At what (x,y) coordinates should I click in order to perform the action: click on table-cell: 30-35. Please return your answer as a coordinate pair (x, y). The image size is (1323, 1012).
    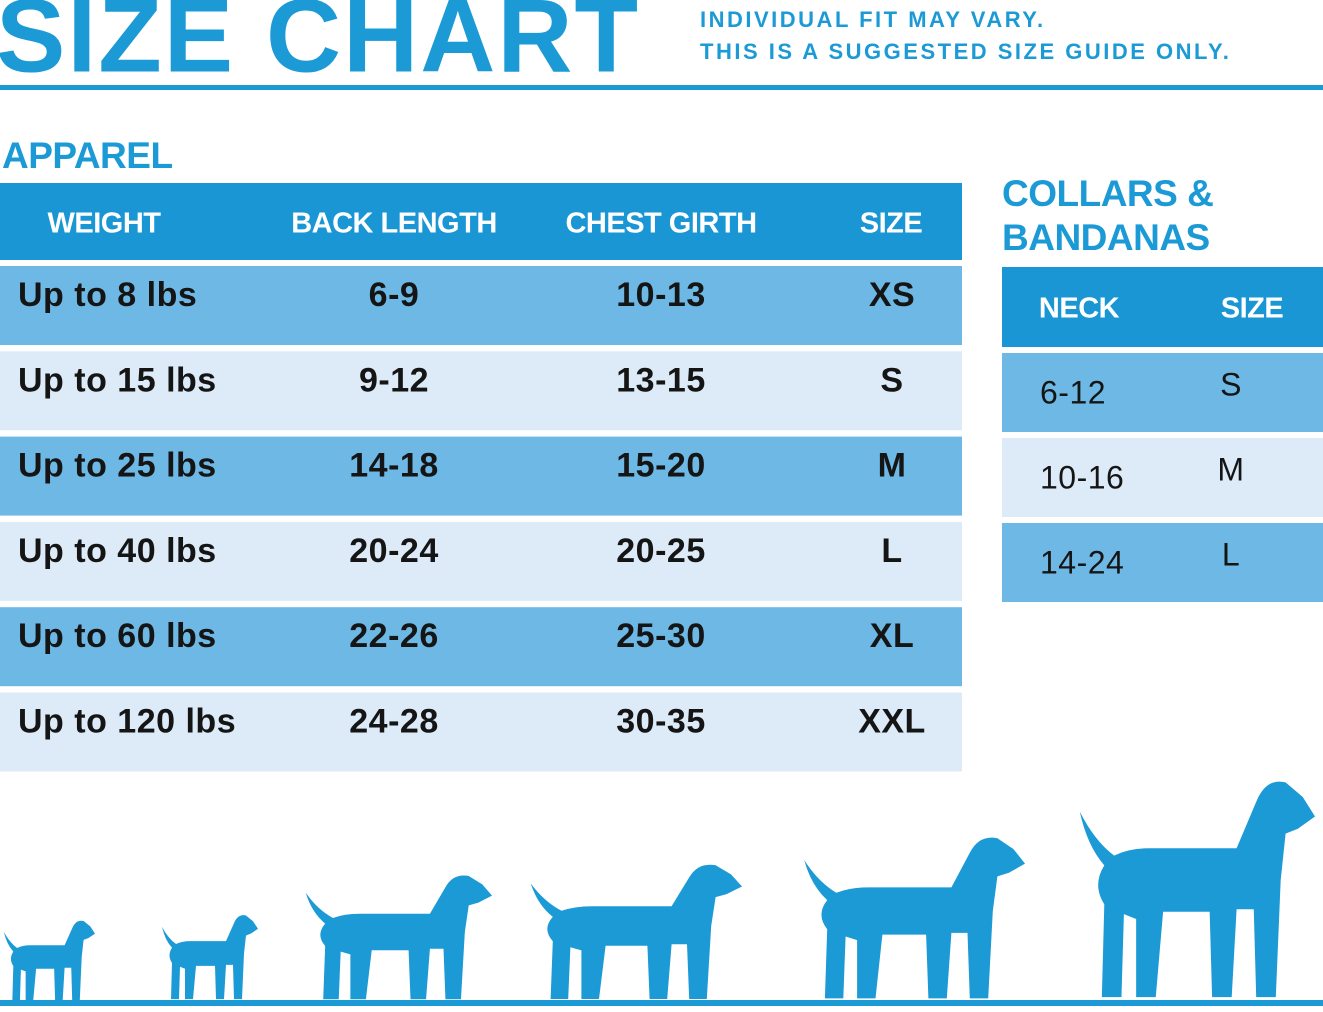
    Looking at the image, I should click on (660, 721).